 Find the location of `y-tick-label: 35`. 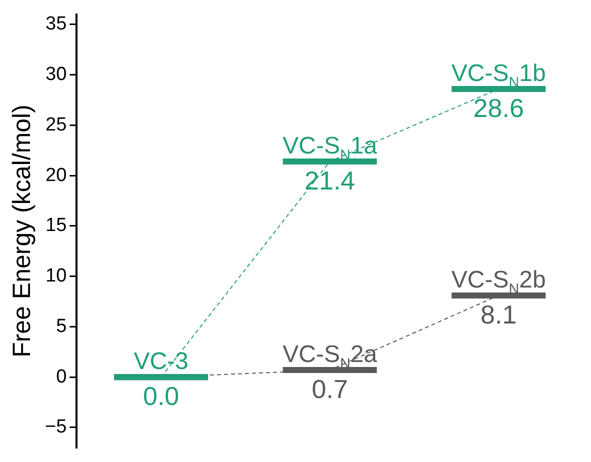

y-tick-label: 35 is located at coordinates (56, 24).